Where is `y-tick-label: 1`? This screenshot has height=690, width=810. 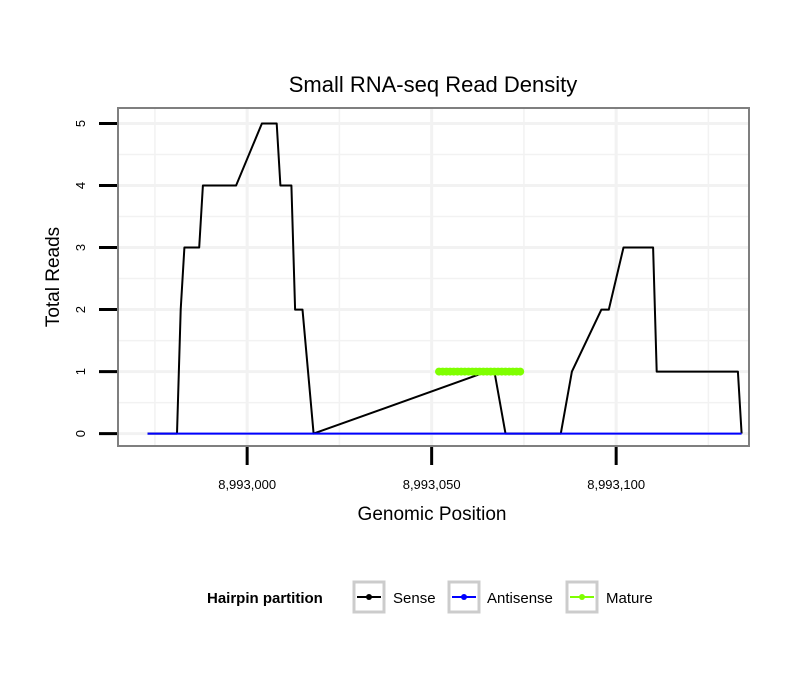 y-tick-label: 1 is located at coordinates (80, 371).